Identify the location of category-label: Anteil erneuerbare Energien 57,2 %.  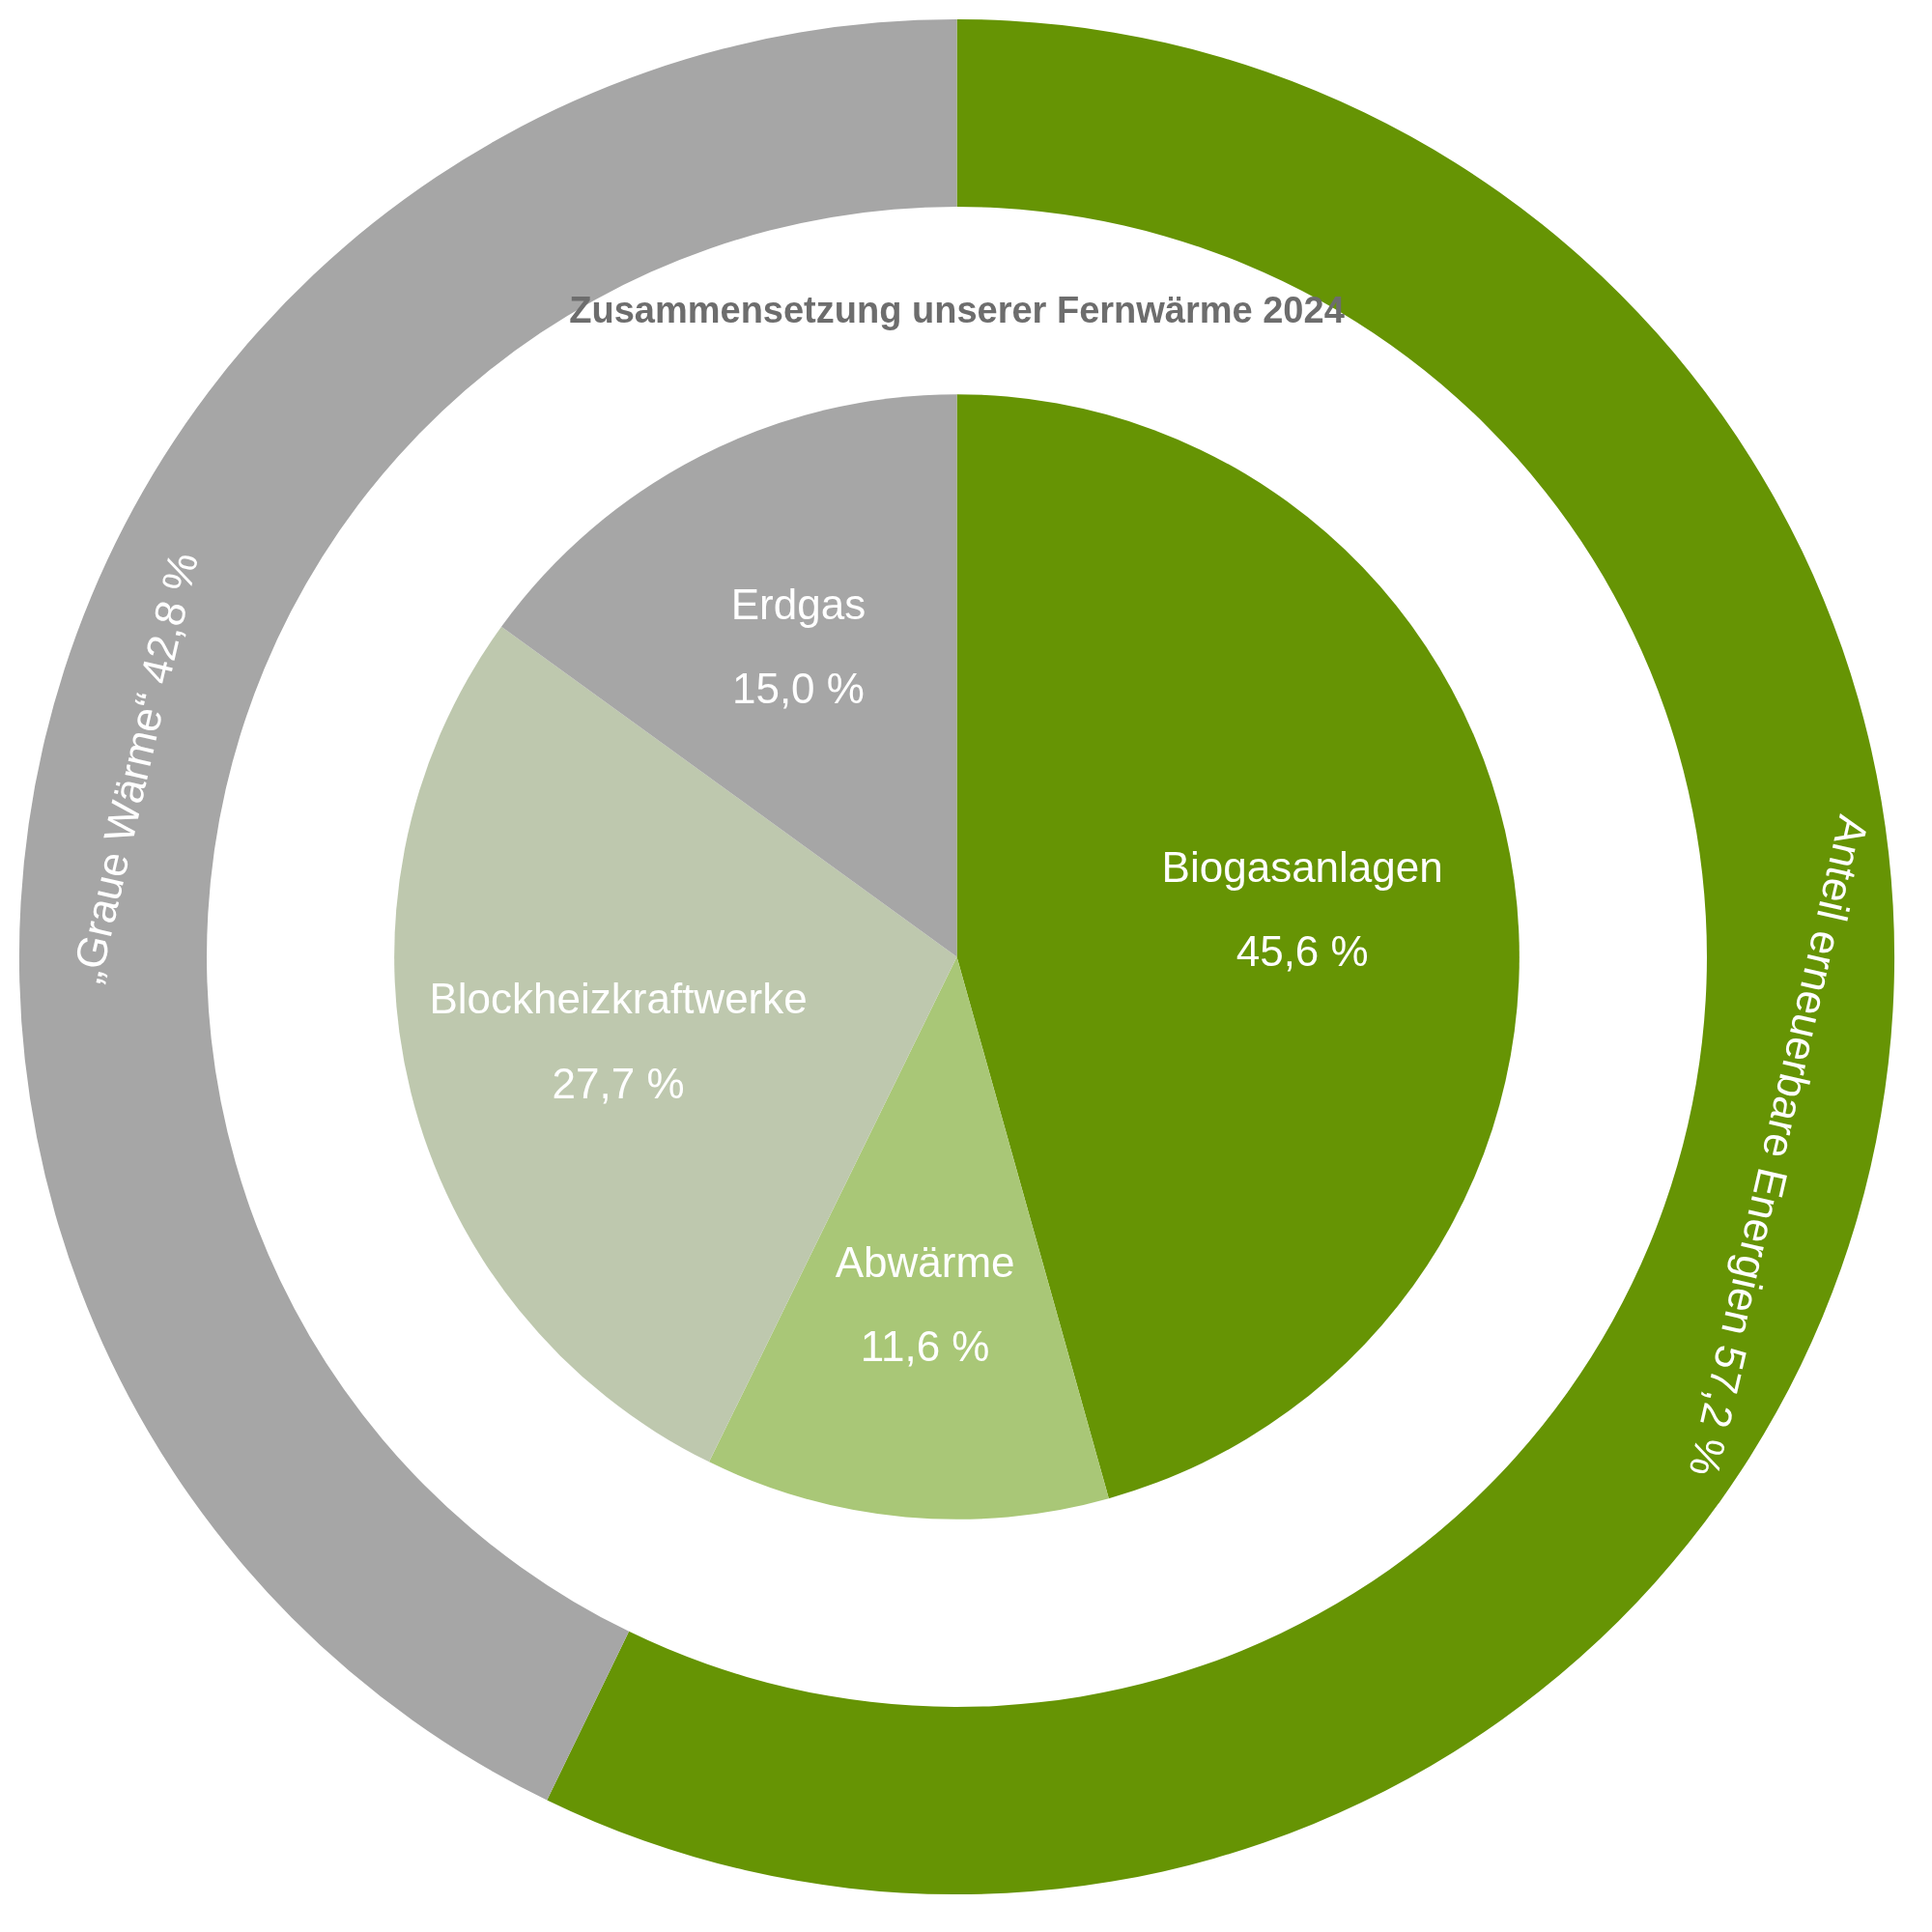
(1779, 1146).